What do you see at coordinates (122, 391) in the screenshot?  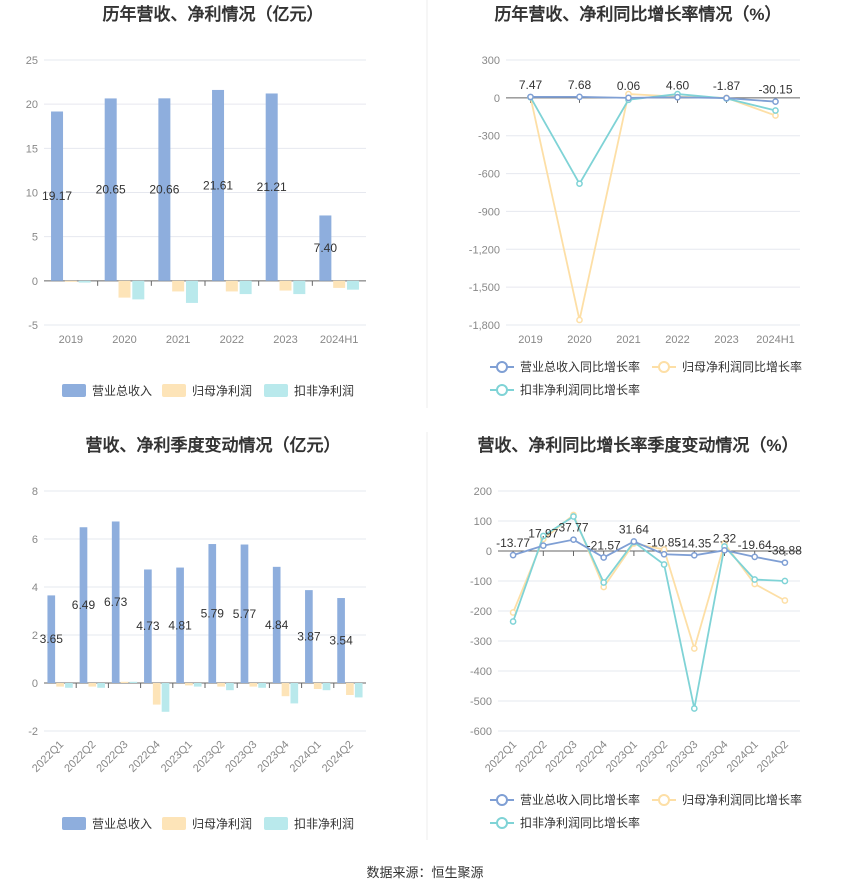 I see `legend-label: 营业总收入` at bounding box center [122, 391].